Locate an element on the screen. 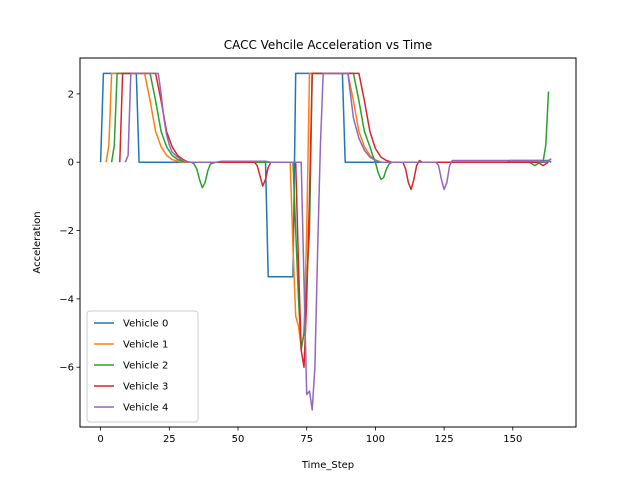  x-tick-label: 0 is located at coordinates (100, 439).